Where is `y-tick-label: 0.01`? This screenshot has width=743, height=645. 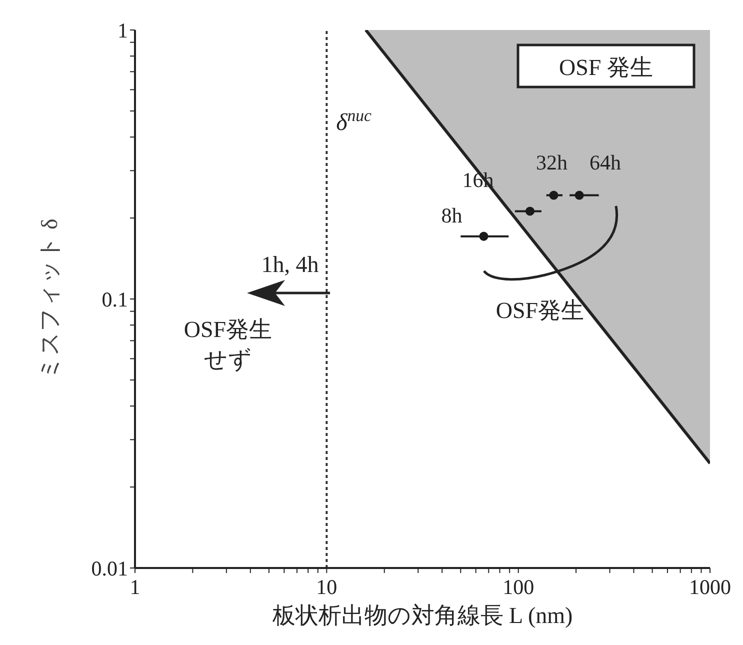
y-tick-label: 0.01 is located at coordinates (109, 568).